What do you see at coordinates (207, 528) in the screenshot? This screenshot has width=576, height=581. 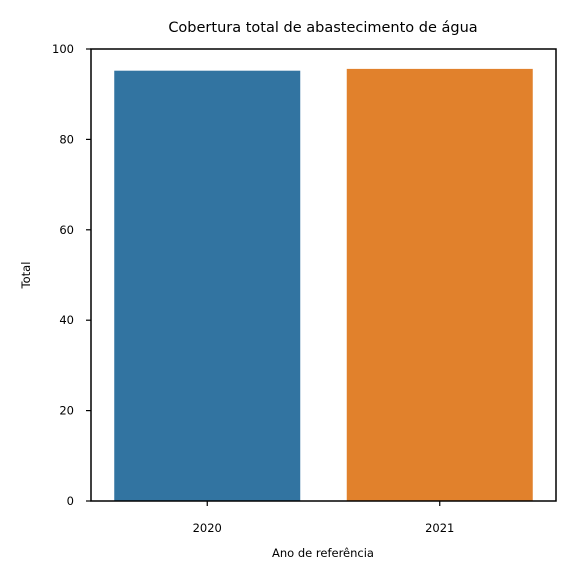 I see `x-tick-label-2020: 2020` at bounding box center [207, 528].